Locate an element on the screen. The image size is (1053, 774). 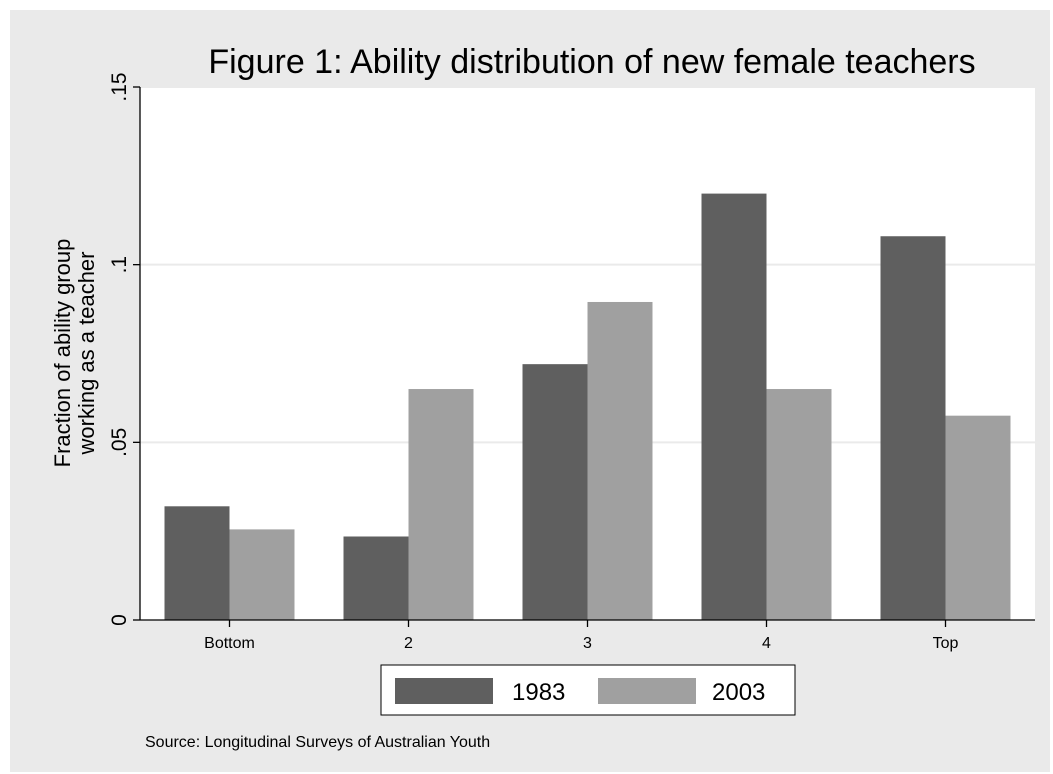
legend-swatch-1983 is located at coordinates (444, 691).